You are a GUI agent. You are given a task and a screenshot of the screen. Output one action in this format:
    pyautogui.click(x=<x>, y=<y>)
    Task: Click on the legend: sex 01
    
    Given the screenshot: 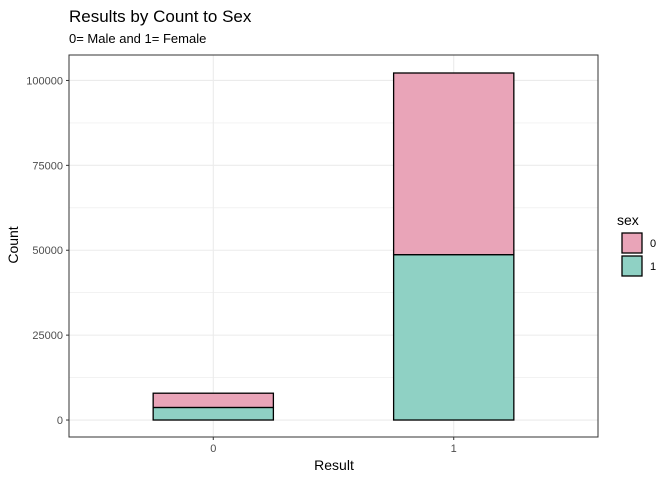 What is the action you would take?
    pyautogui.click(x=636, y=244)
    